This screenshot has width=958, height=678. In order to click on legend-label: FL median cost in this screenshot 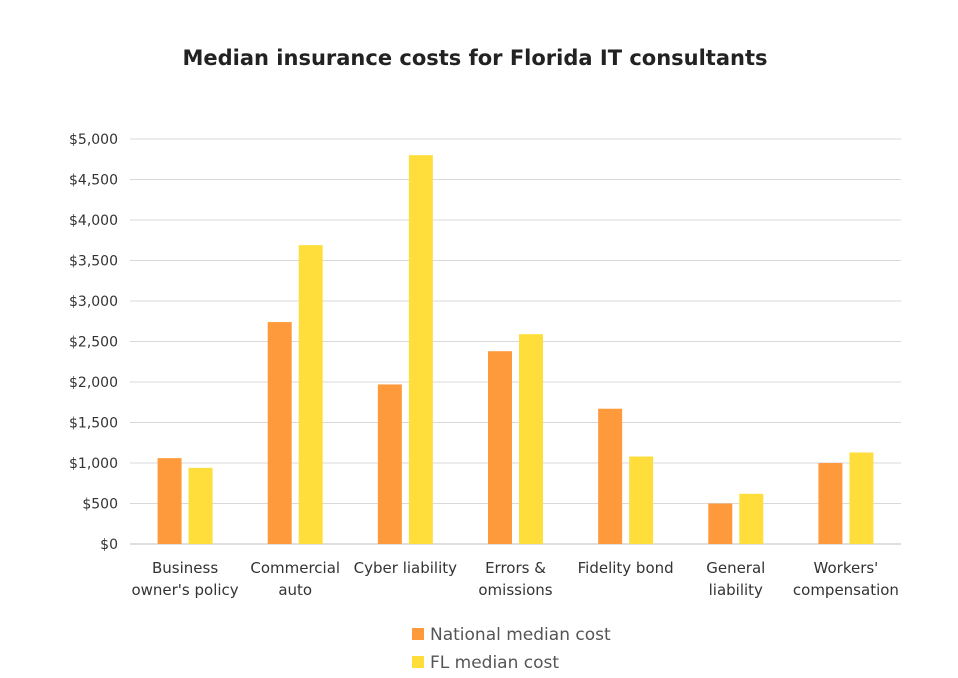, I will do `click(494, 663)`.